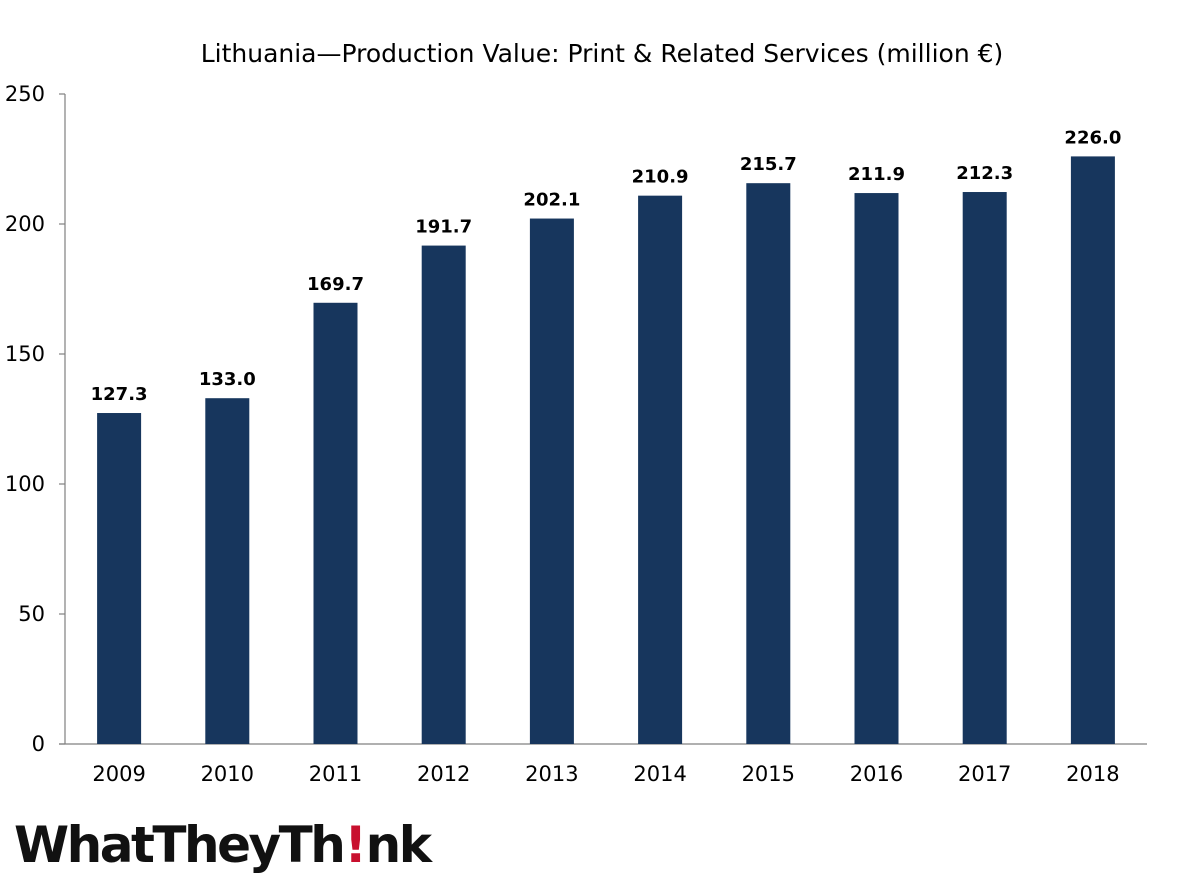  I want to click on data-label-2015: 215.7, so click(768, 164).